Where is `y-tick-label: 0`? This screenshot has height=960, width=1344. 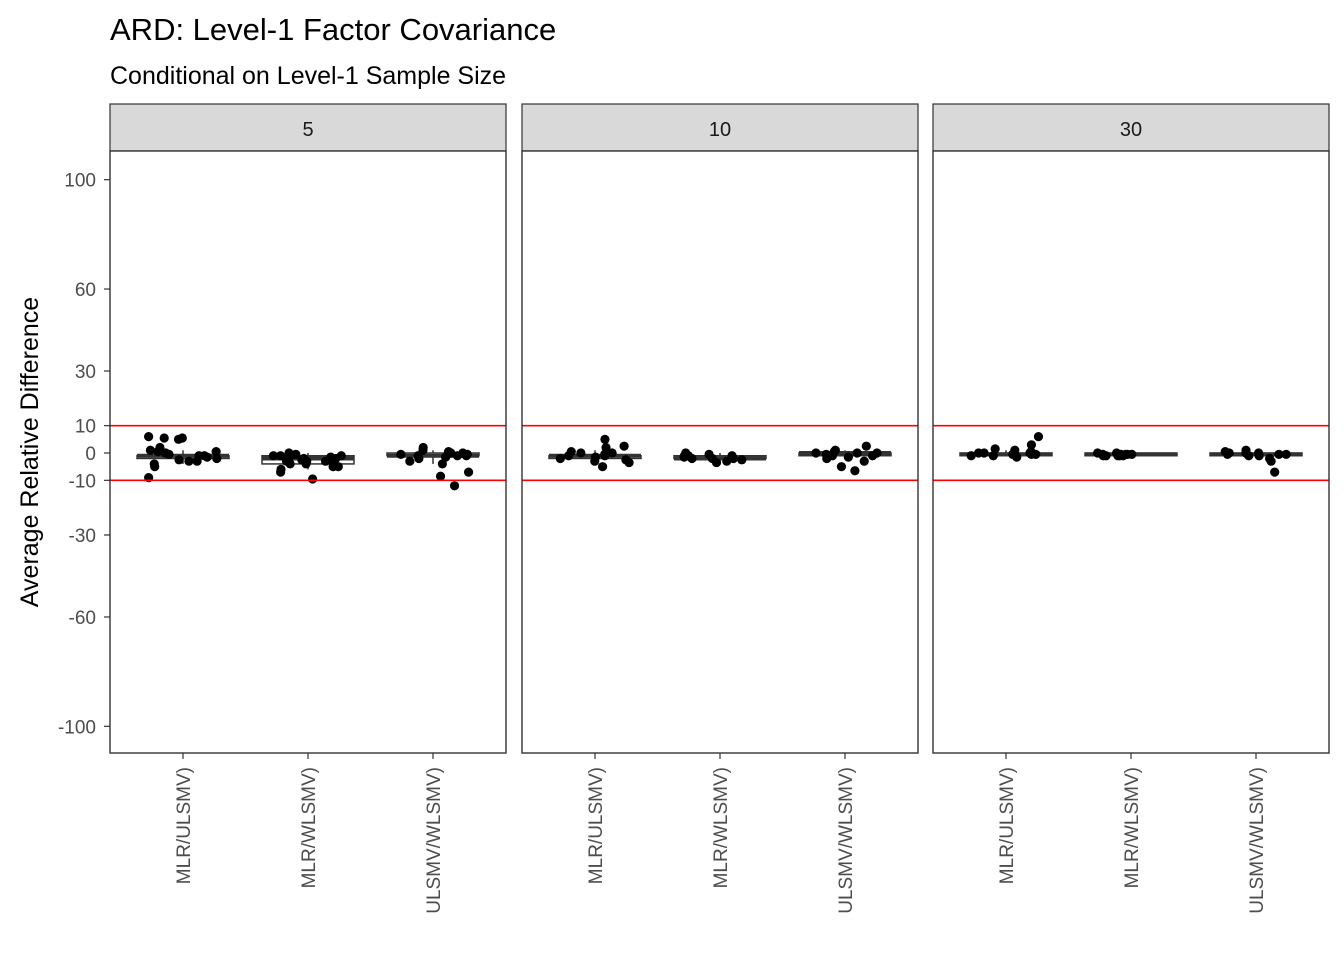
y-tick-label: 0 is located at coordinates (90, 454).